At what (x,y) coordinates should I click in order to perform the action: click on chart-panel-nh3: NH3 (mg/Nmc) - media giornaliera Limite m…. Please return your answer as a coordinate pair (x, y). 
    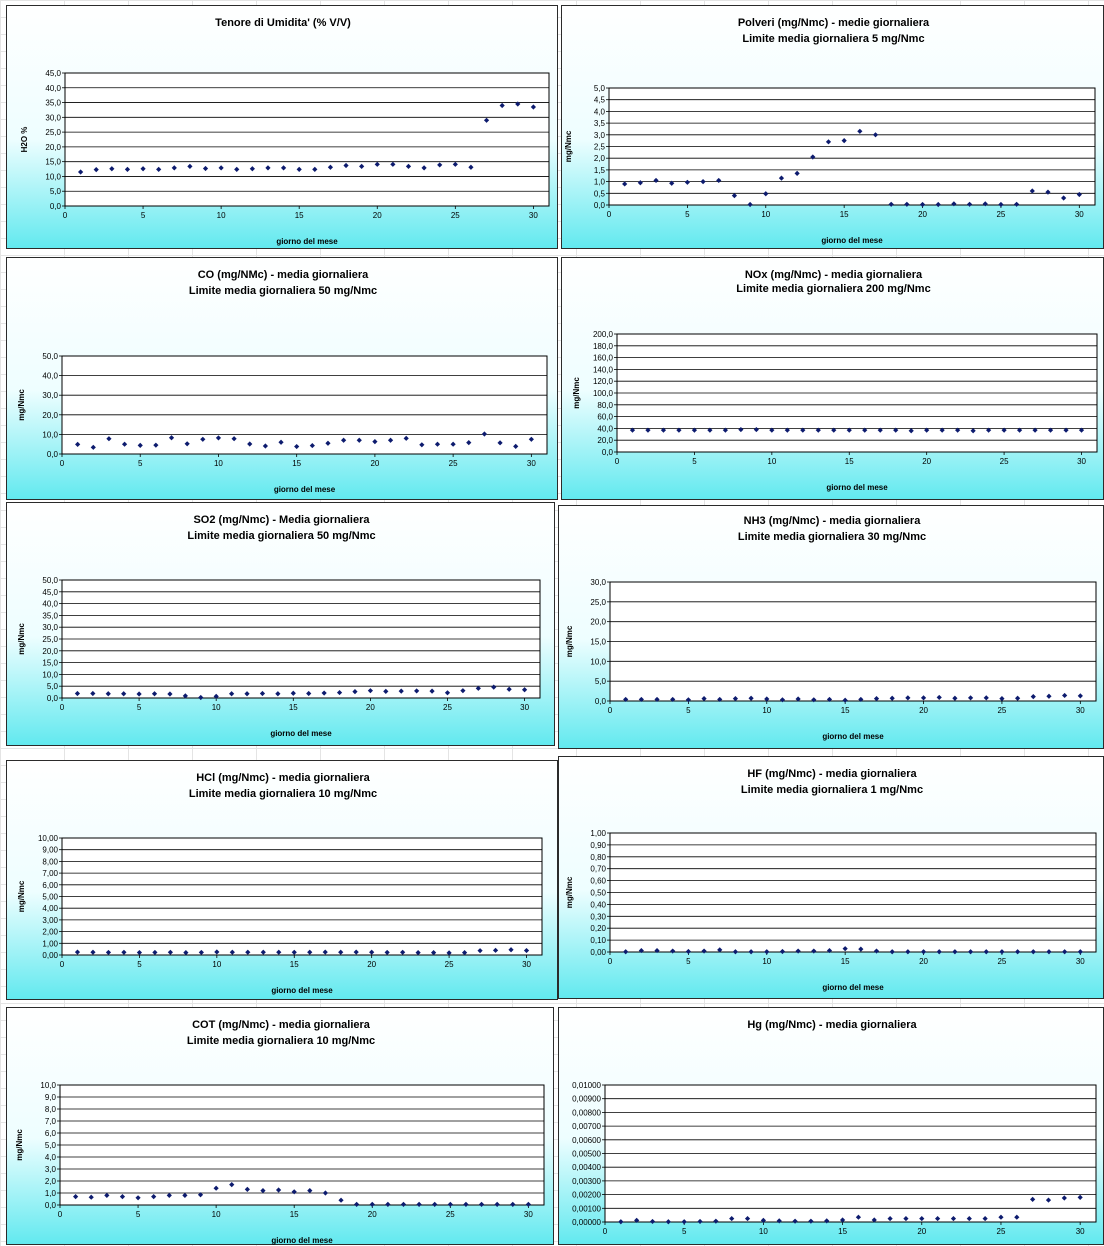
    Looking at the image, I should click on (831, 627).